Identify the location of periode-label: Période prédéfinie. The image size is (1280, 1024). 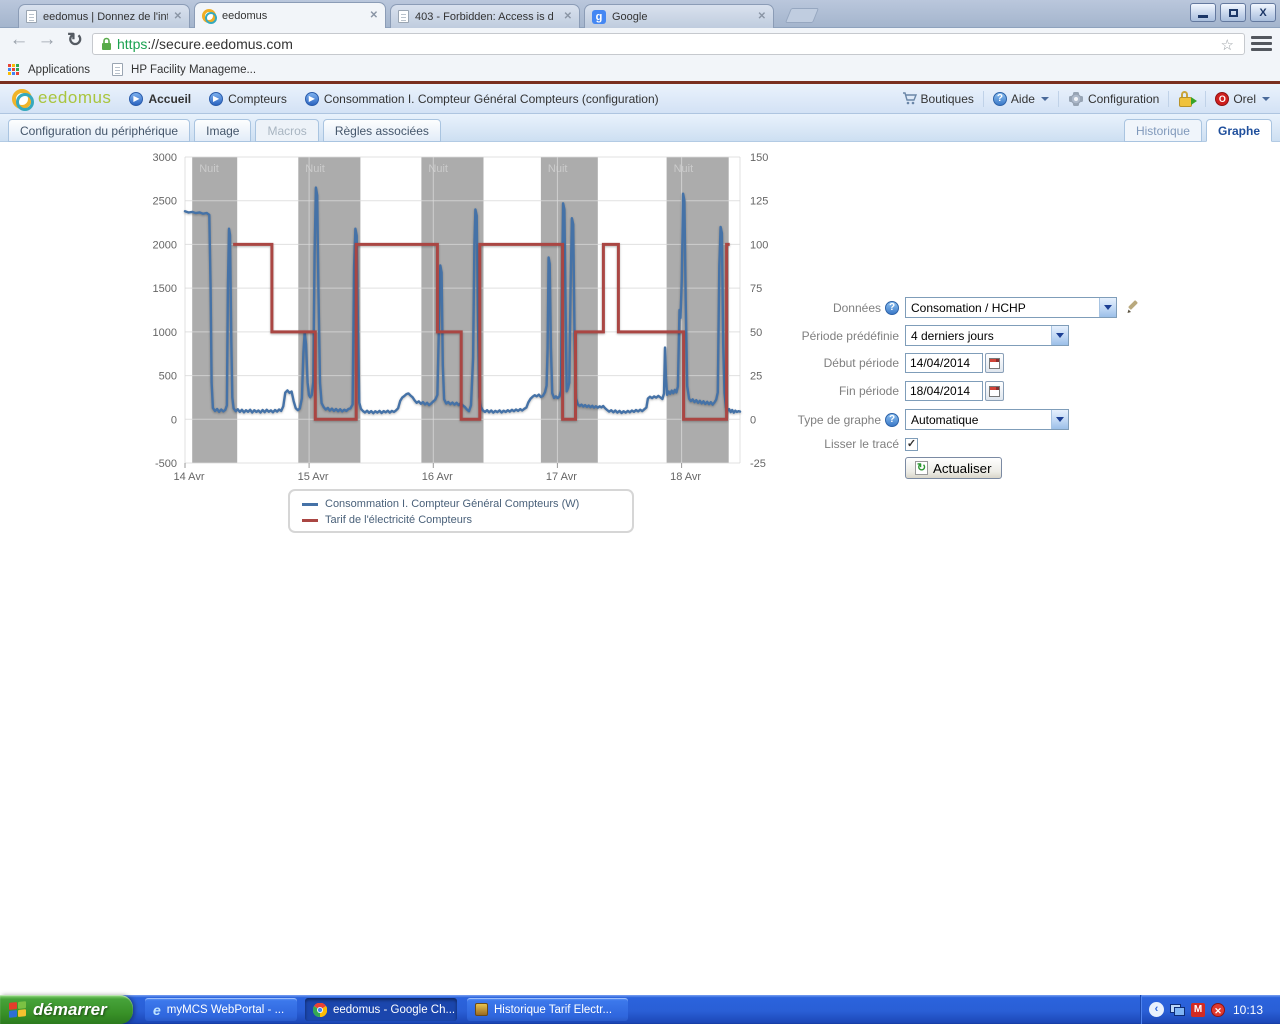
(850, 335).